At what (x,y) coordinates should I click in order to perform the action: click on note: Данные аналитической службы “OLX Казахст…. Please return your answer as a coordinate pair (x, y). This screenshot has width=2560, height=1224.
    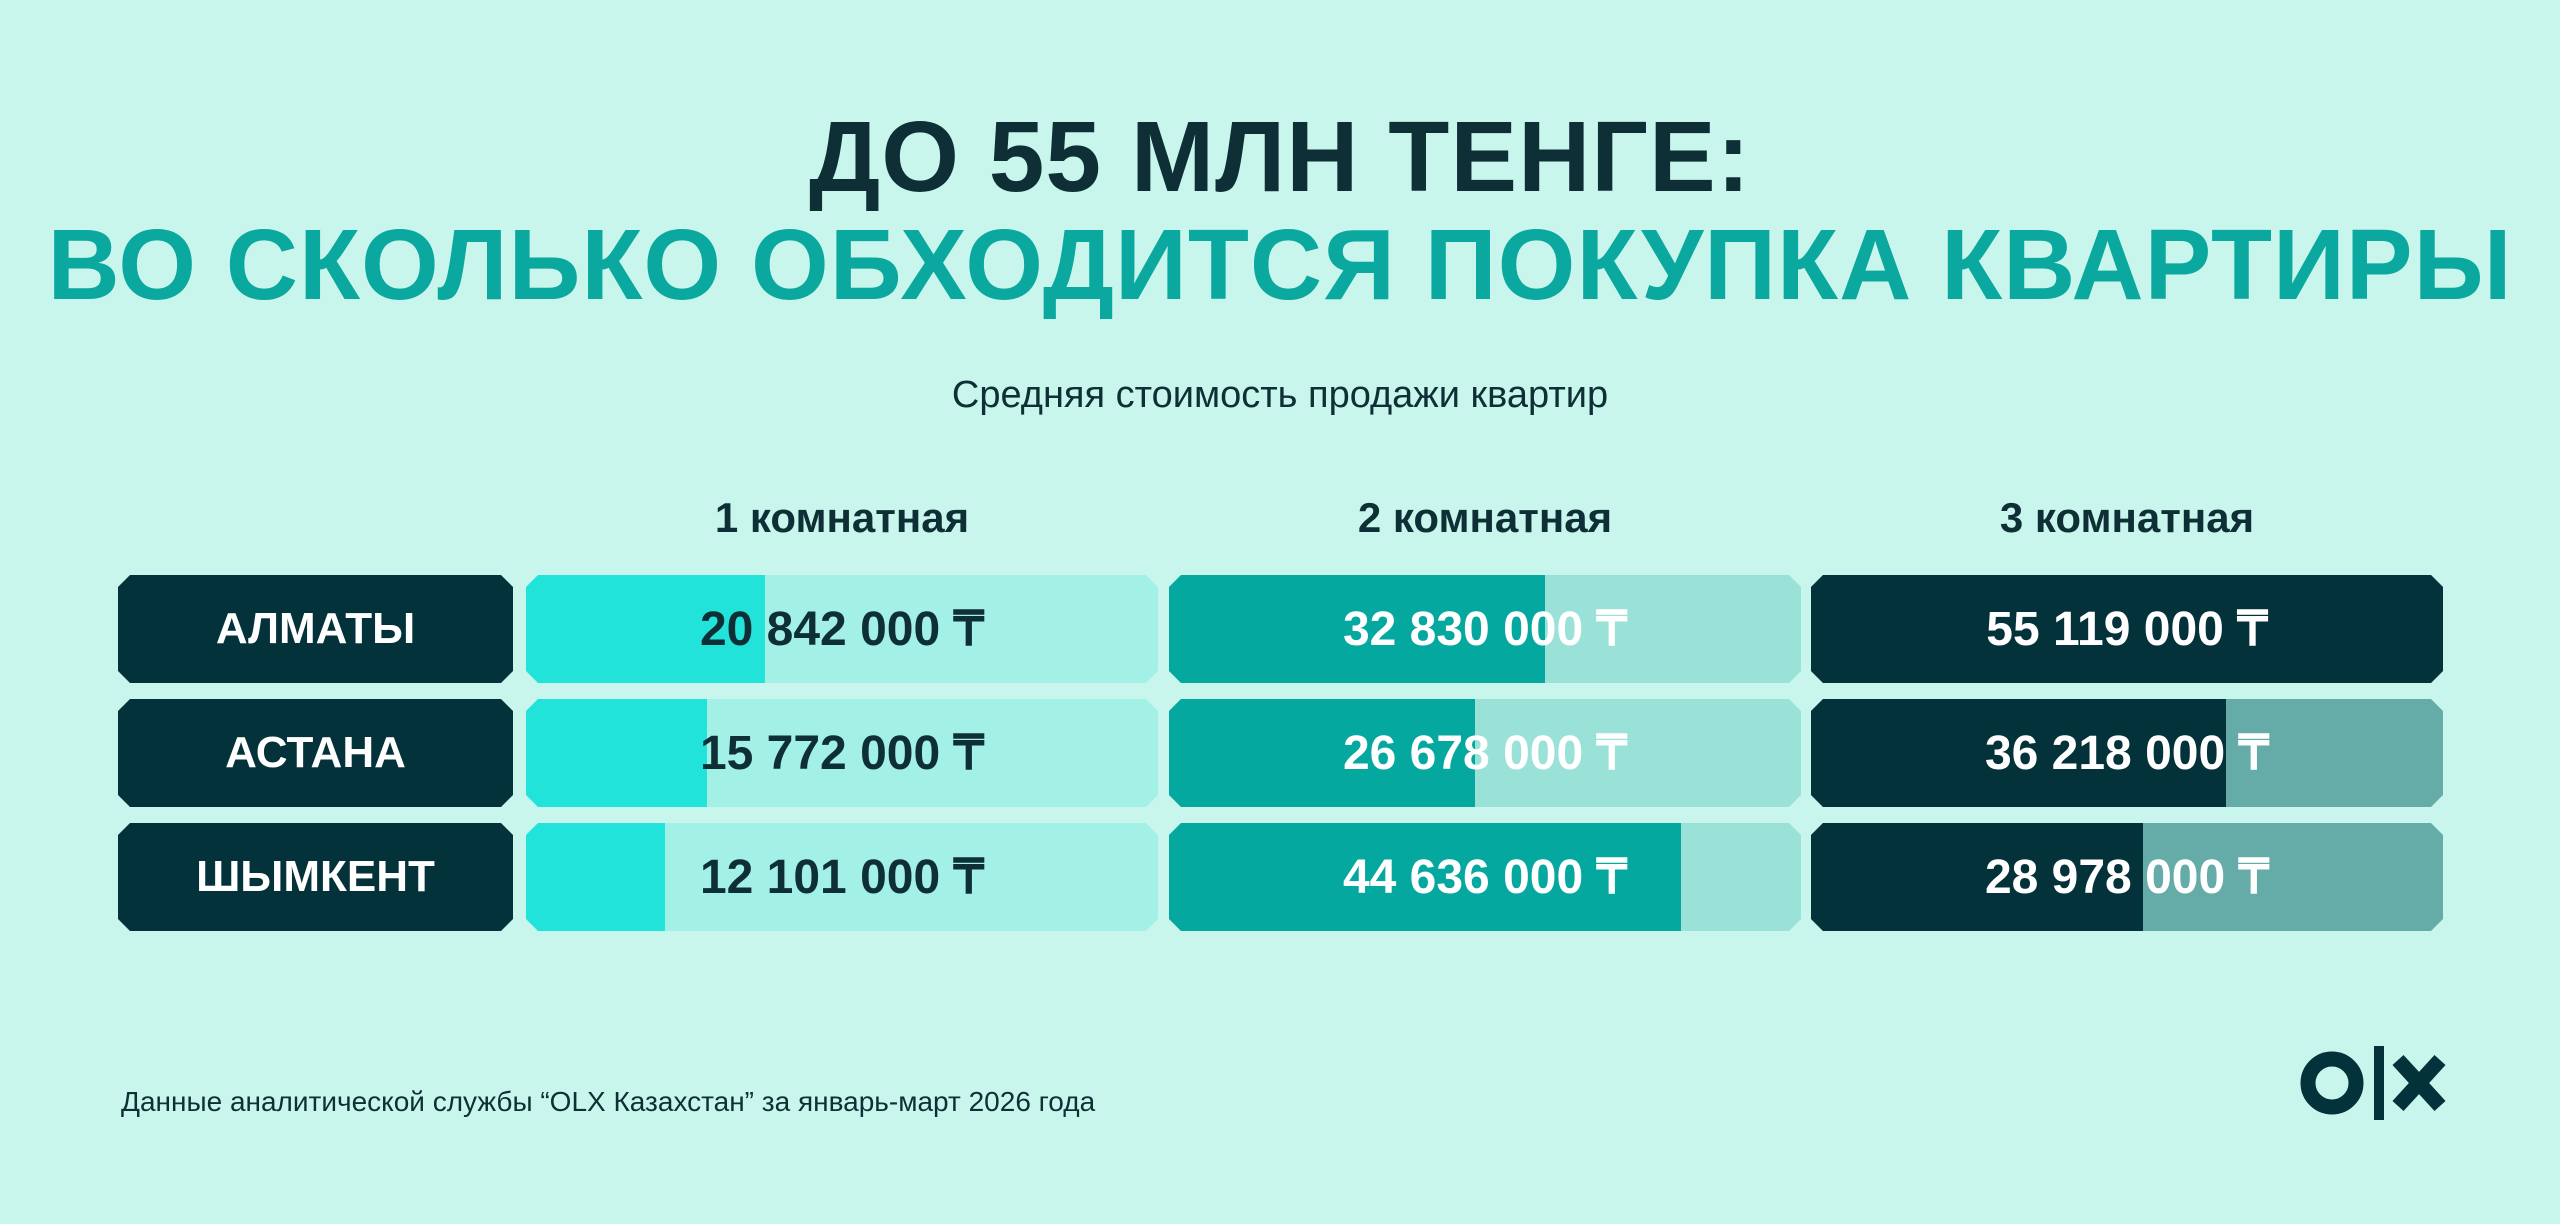
    Looking at the image, I should click on (608, 1101).